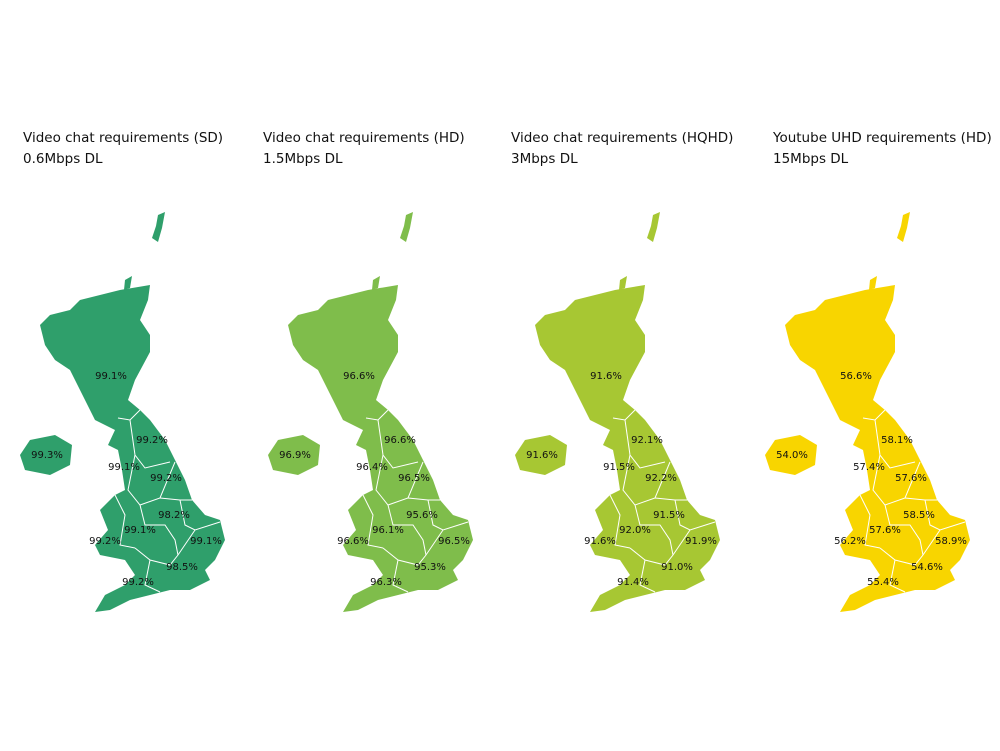 Image resolution: width=1000 pixels, height=751 pixels. Describe the element at coordinates (701, 541) in the screenshot. I see `region-value: 91.9%` at that location.